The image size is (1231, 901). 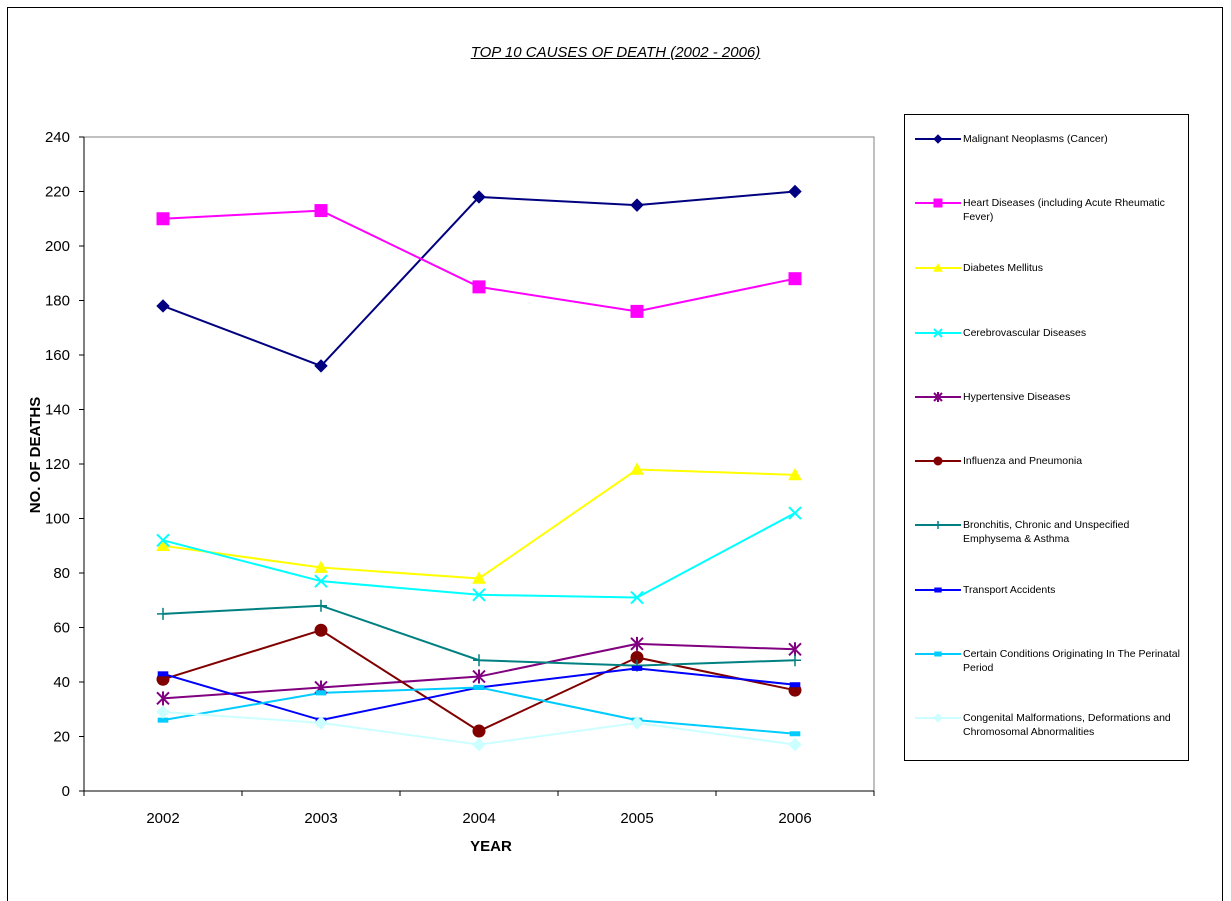 What do you see at coordinates (61, 737) in the screenshot?
I see `y-tick-label: 20` at bounding box center [61, 737].